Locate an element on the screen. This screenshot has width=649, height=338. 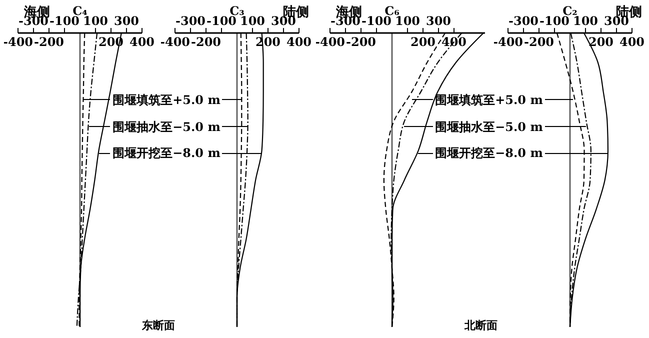
annotation: 北断面 is located at coordinates (480, 325).